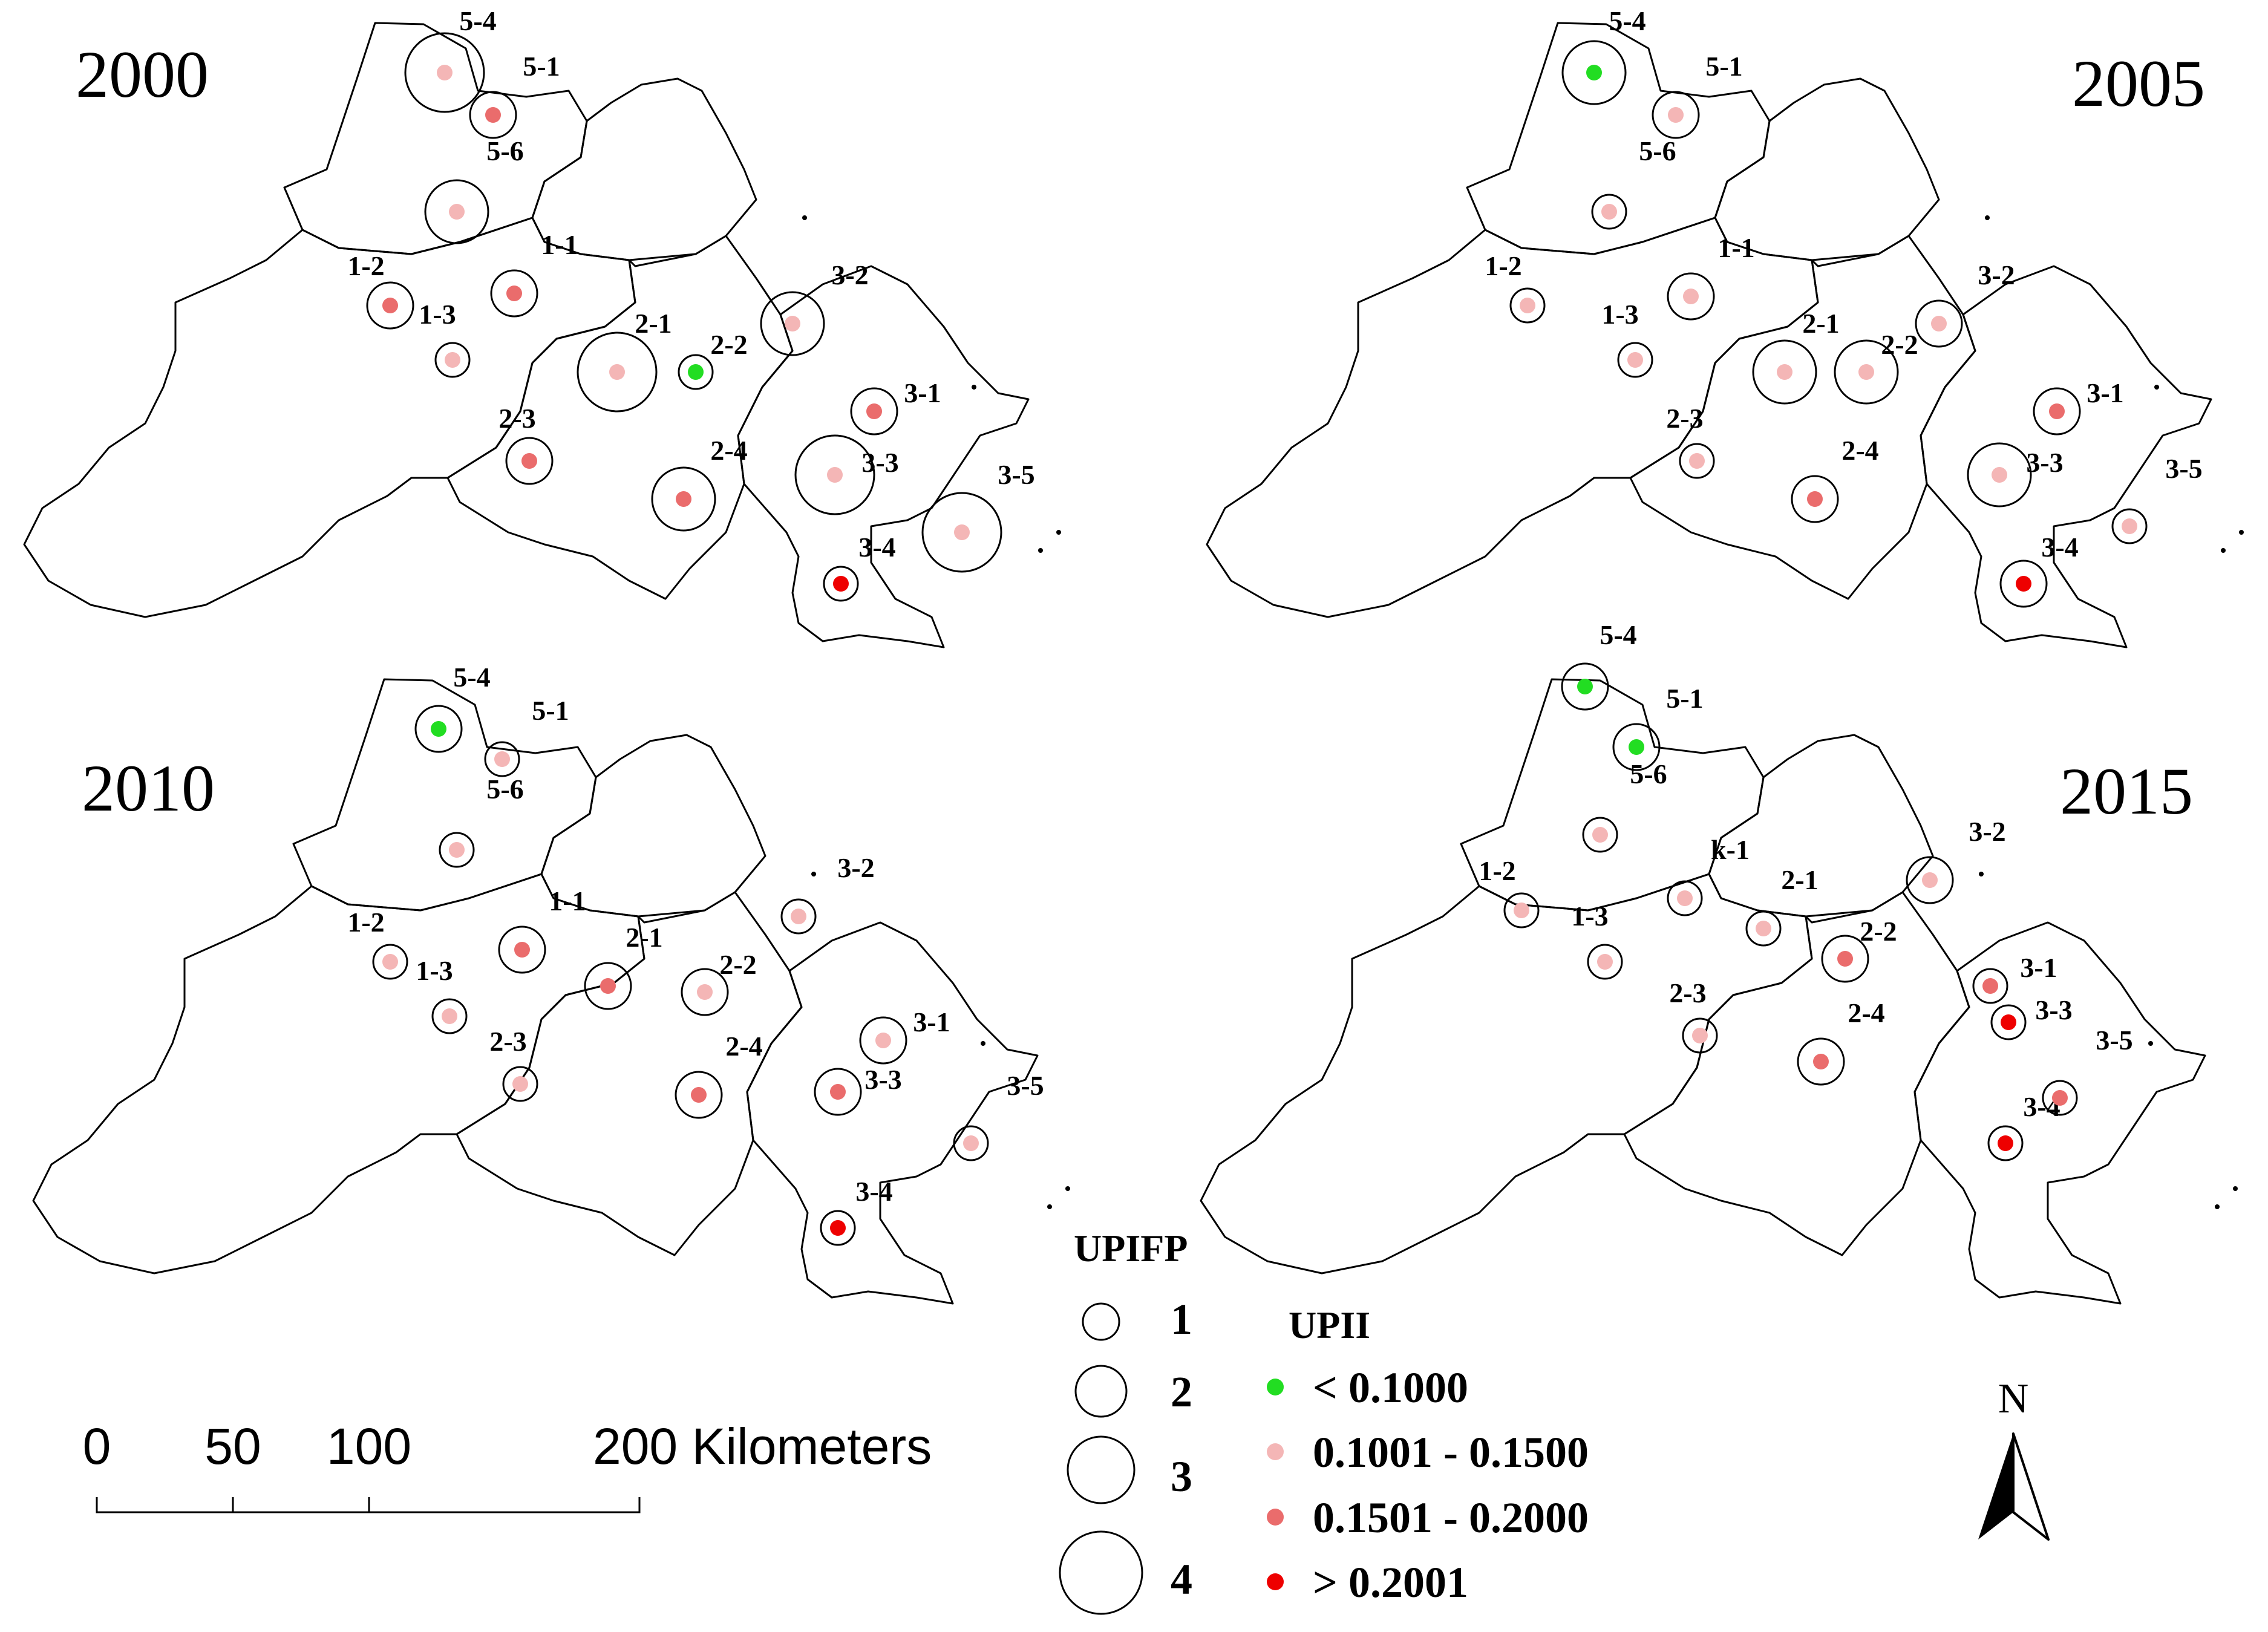 The image size is (2268, 1632). I want to click on site-5-1: 5-1, so click(1658, 727).